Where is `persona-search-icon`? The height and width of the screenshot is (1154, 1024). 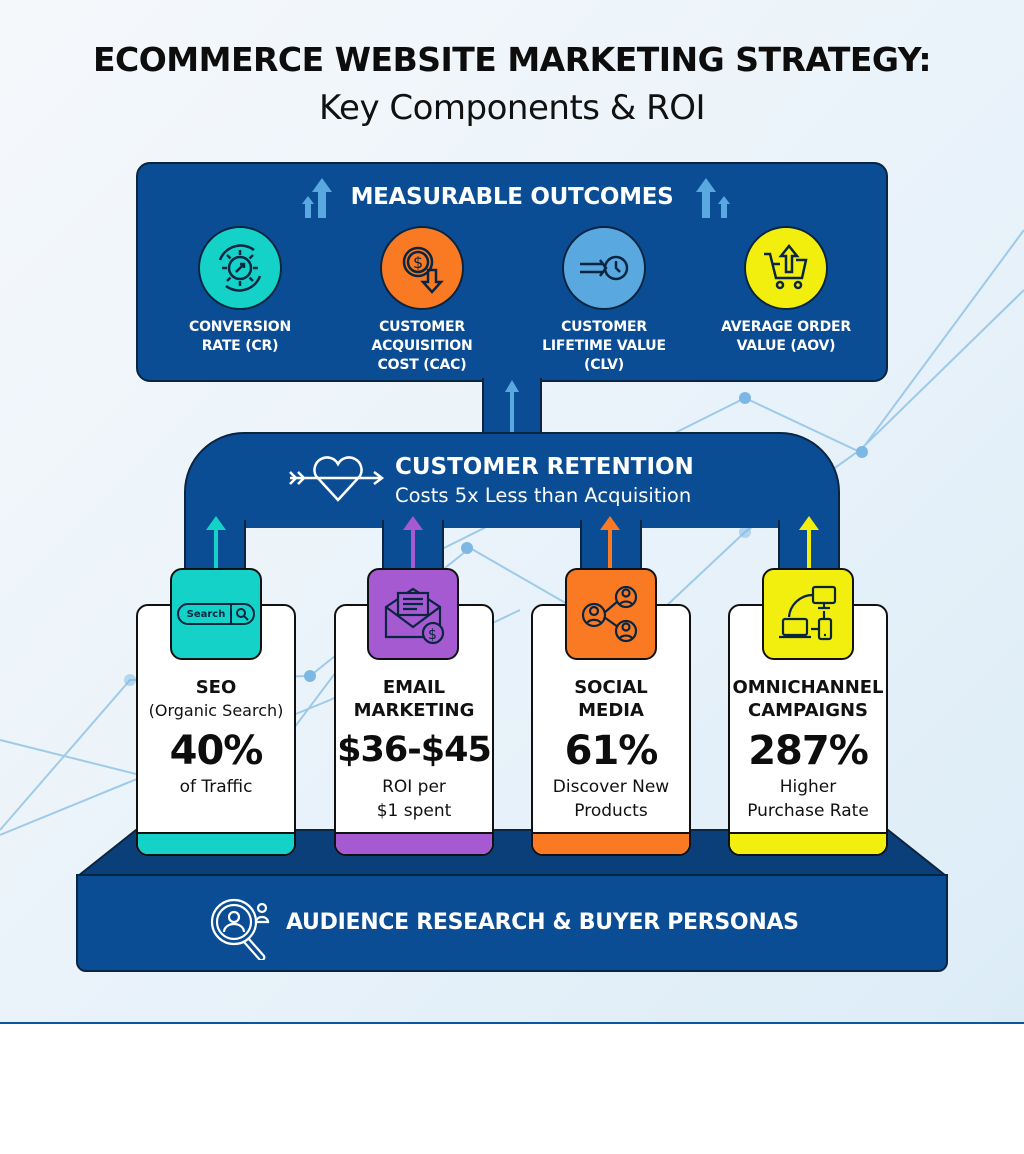 persona-search-icon is located at coordinates (240, 929).